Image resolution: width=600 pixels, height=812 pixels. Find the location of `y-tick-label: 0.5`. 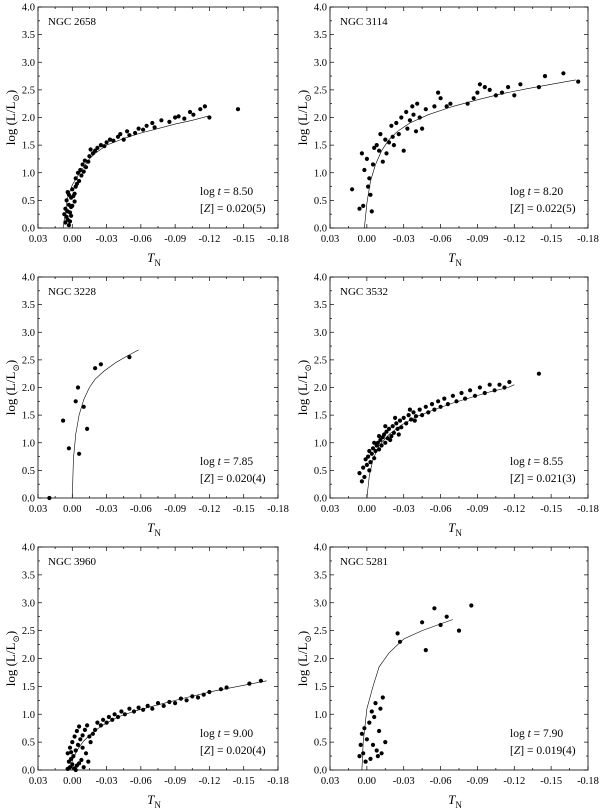

y-tick-label: 0.5 is located at coordinates (320, 471).